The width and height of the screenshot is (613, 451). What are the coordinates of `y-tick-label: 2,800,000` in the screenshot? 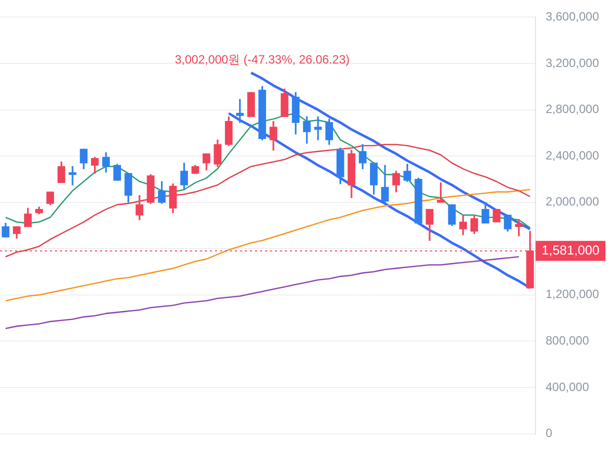 It's located at (573, 109).